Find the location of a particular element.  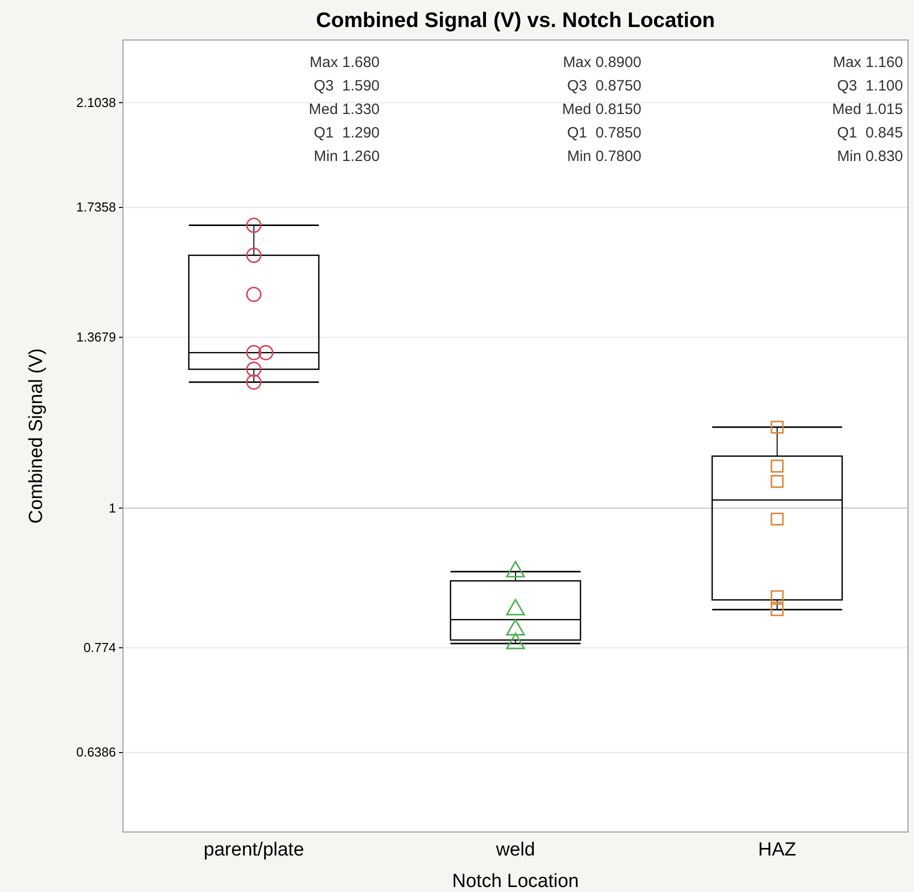

y-tick-label: 0.774 is located at coordinates (99, 647).